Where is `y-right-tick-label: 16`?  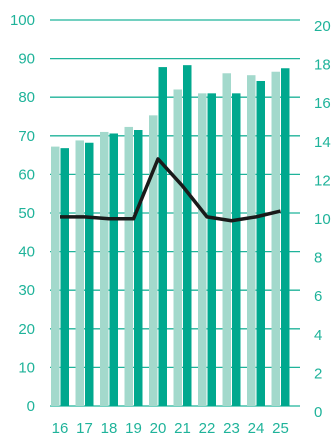
y-right-tick-label: 16 is located at coordinates (322, 103).